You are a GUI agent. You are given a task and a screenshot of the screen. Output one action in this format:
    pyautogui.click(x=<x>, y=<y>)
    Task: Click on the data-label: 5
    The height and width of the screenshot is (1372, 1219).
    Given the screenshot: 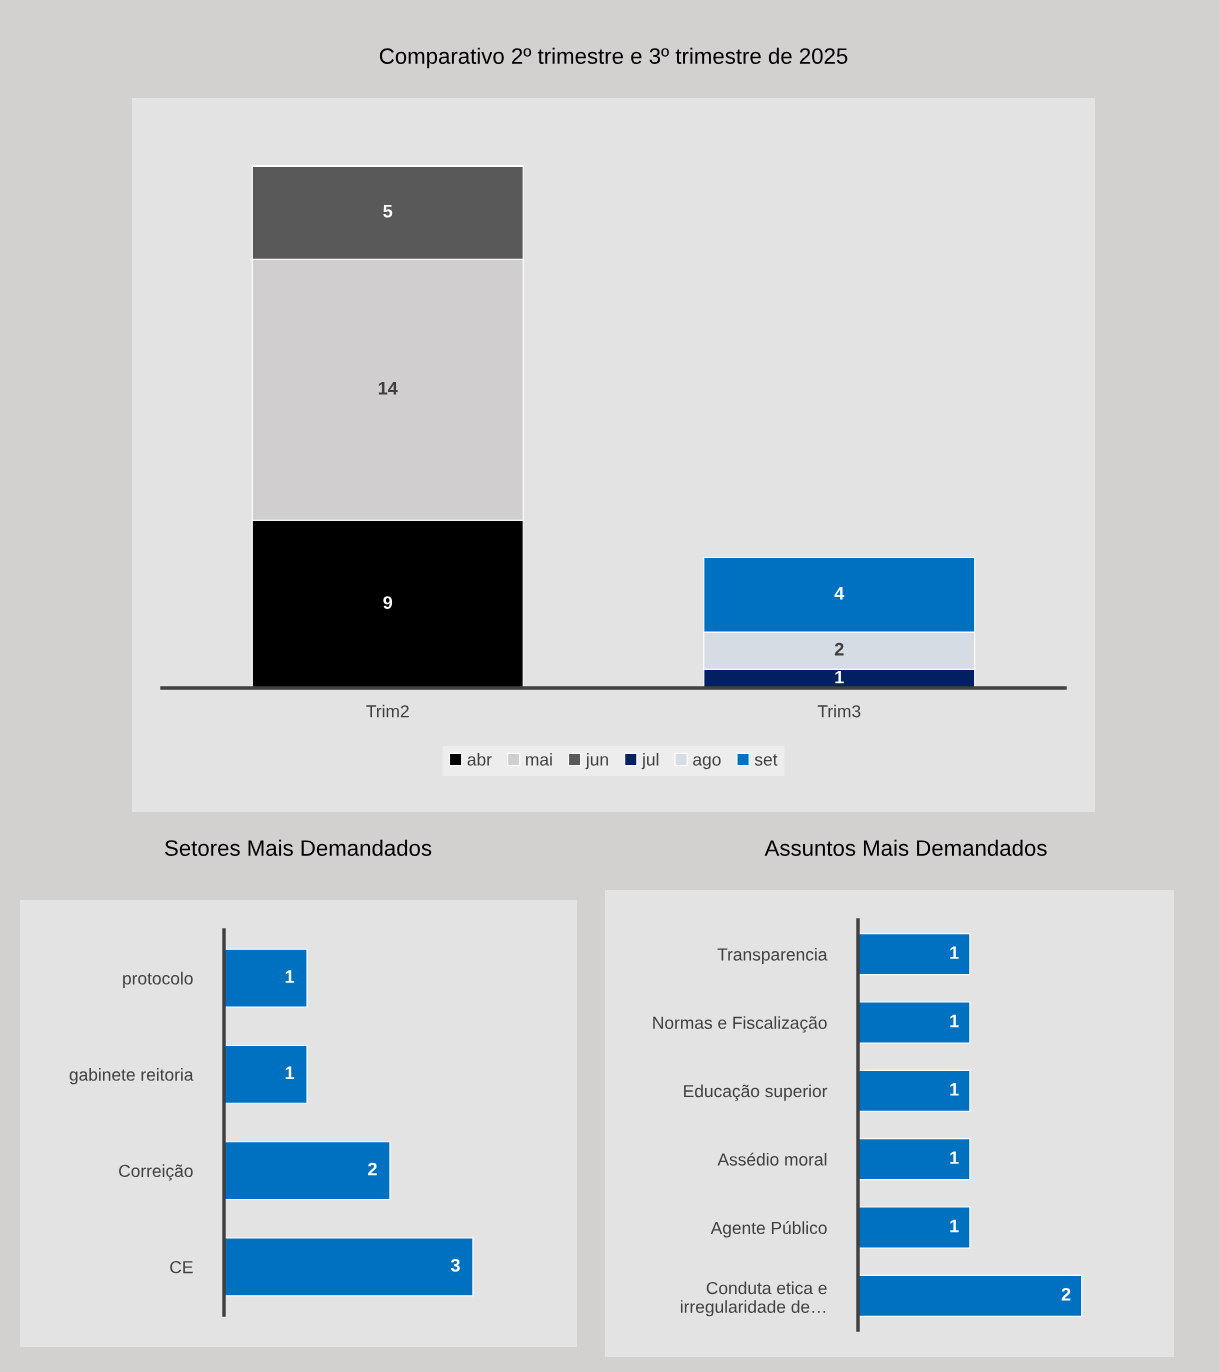 What is the action you would take?
    pyautogui.click(x=388, y=211)
    